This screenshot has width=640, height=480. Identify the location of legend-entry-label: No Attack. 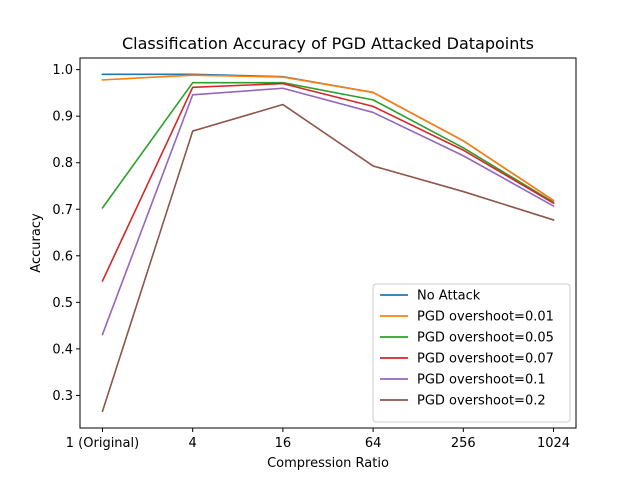
(449, 296).